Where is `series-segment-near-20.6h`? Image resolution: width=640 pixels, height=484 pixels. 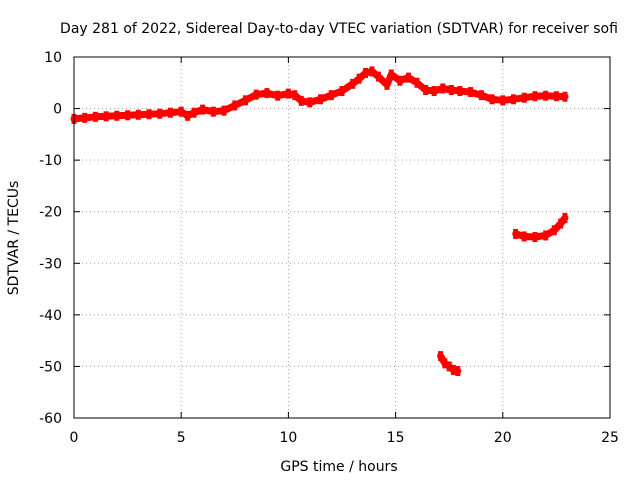 series-segment-near-20.6h is located at coordinates (540, 227).